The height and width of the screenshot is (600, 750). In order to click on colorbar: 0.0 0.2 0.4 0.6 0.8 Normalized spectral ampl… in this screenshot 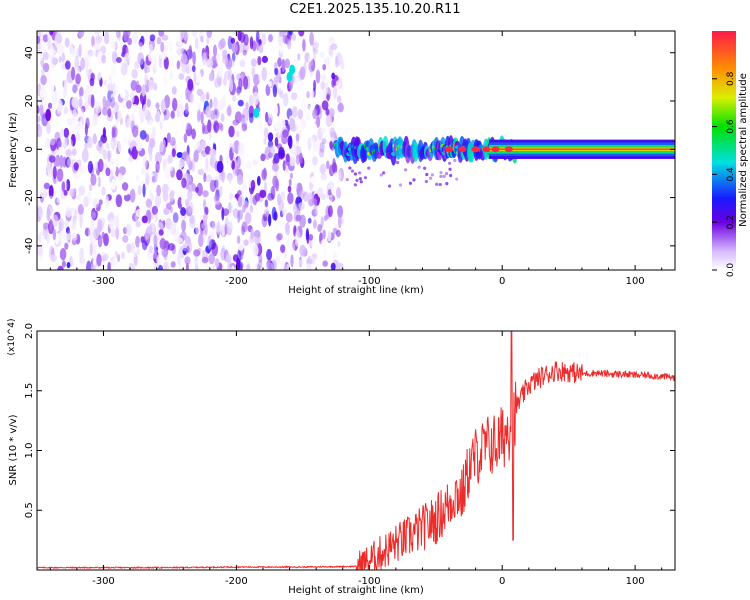, I will do `click(730, 154)`.